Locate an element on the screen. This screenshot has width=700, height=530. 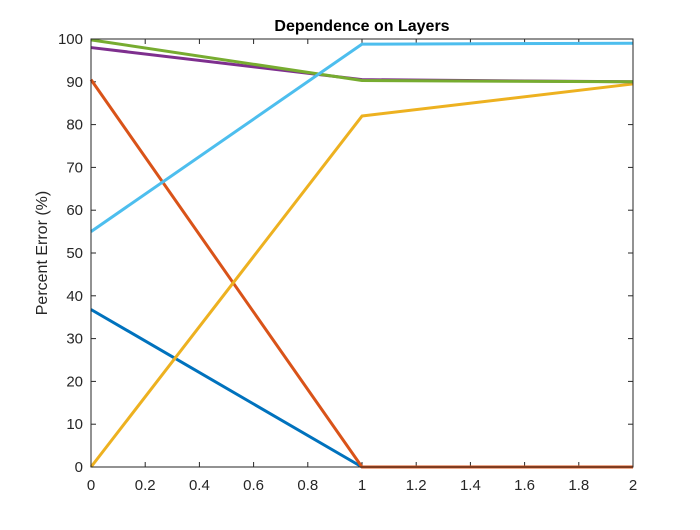
y-tick-label: 50 is located at coordinates (74, 253).